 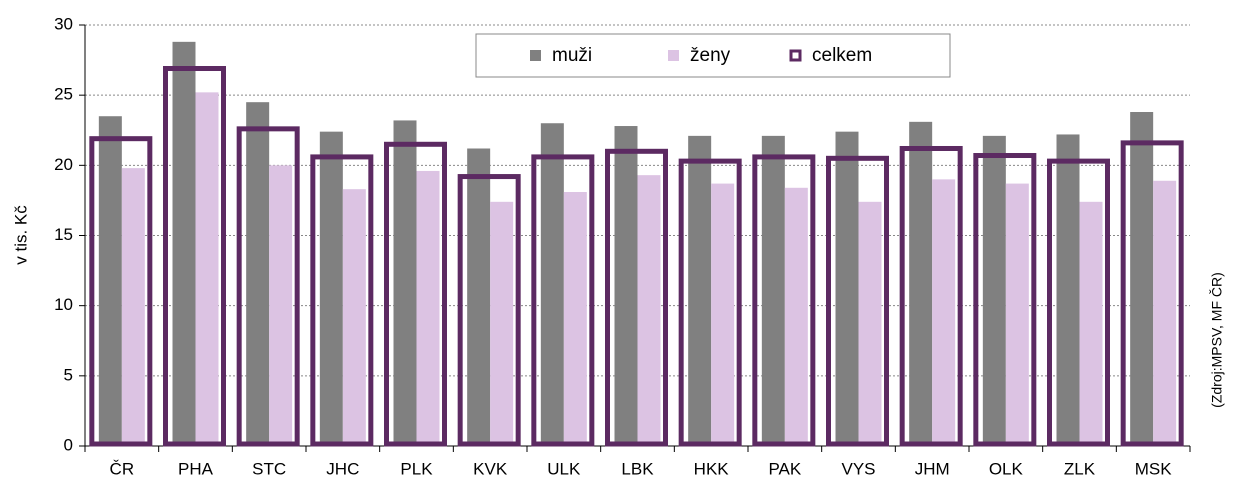 I want to click on x-tick-label: PLK, so click(x=416, y=468).